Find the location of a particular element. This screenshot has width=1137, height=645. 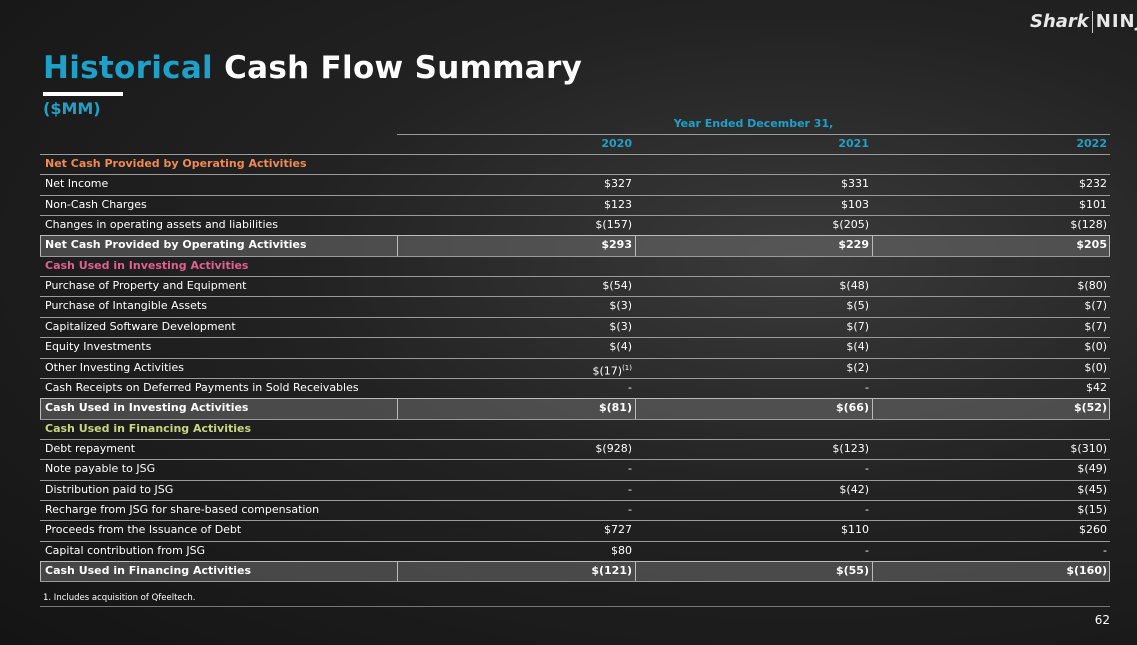

cell-value: $260 is located at coordinates (1093, 530).